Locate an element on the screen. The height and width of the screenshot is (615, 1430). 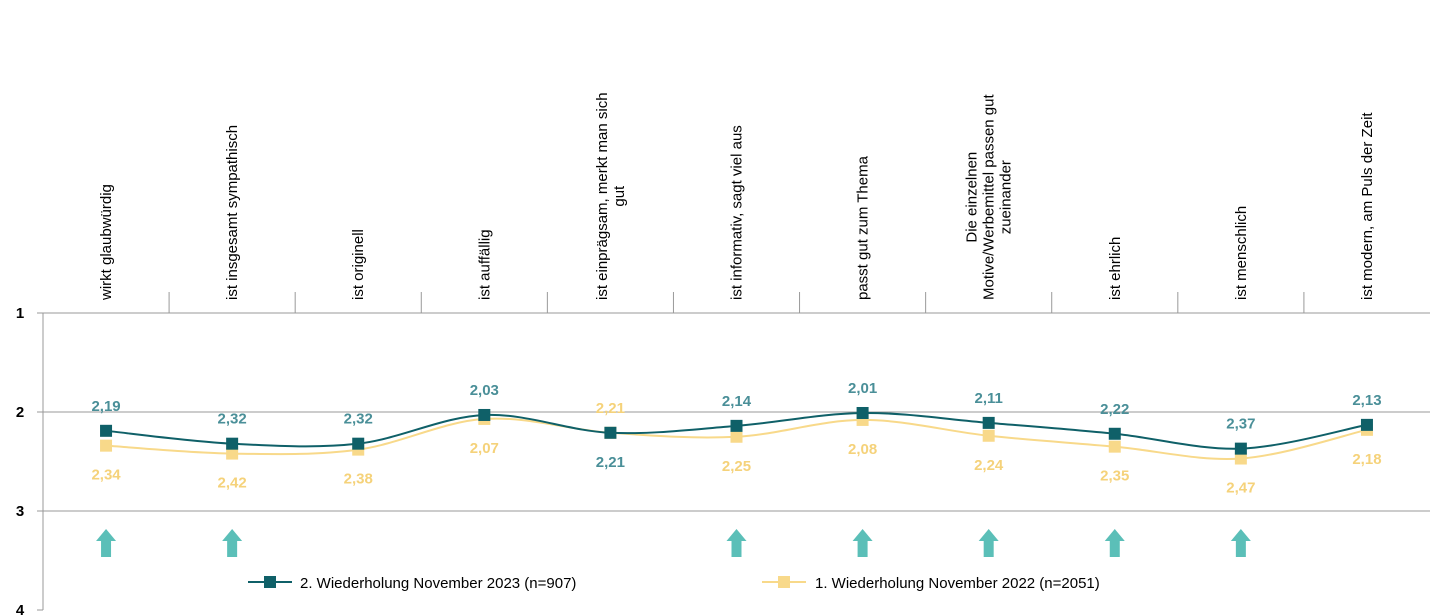
category-label-line: ist originell is located at coordinates (358, 264).